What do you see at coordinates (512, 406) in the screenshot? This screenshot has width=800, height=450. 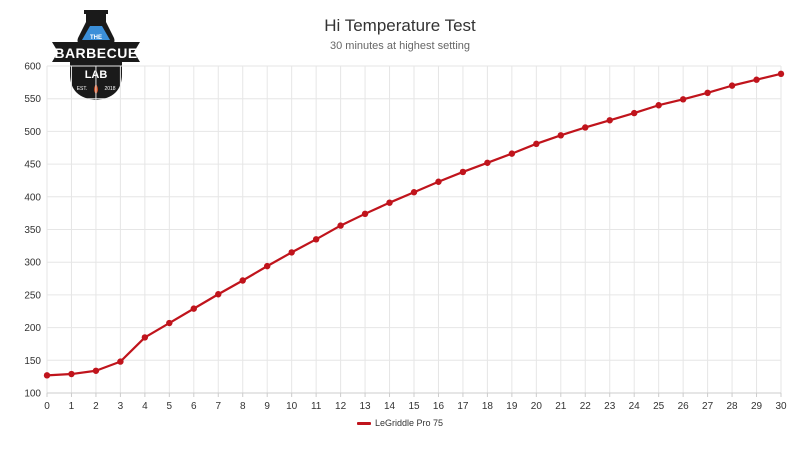 I see `x-tick-label: 19` at bounding box center [512, 406].